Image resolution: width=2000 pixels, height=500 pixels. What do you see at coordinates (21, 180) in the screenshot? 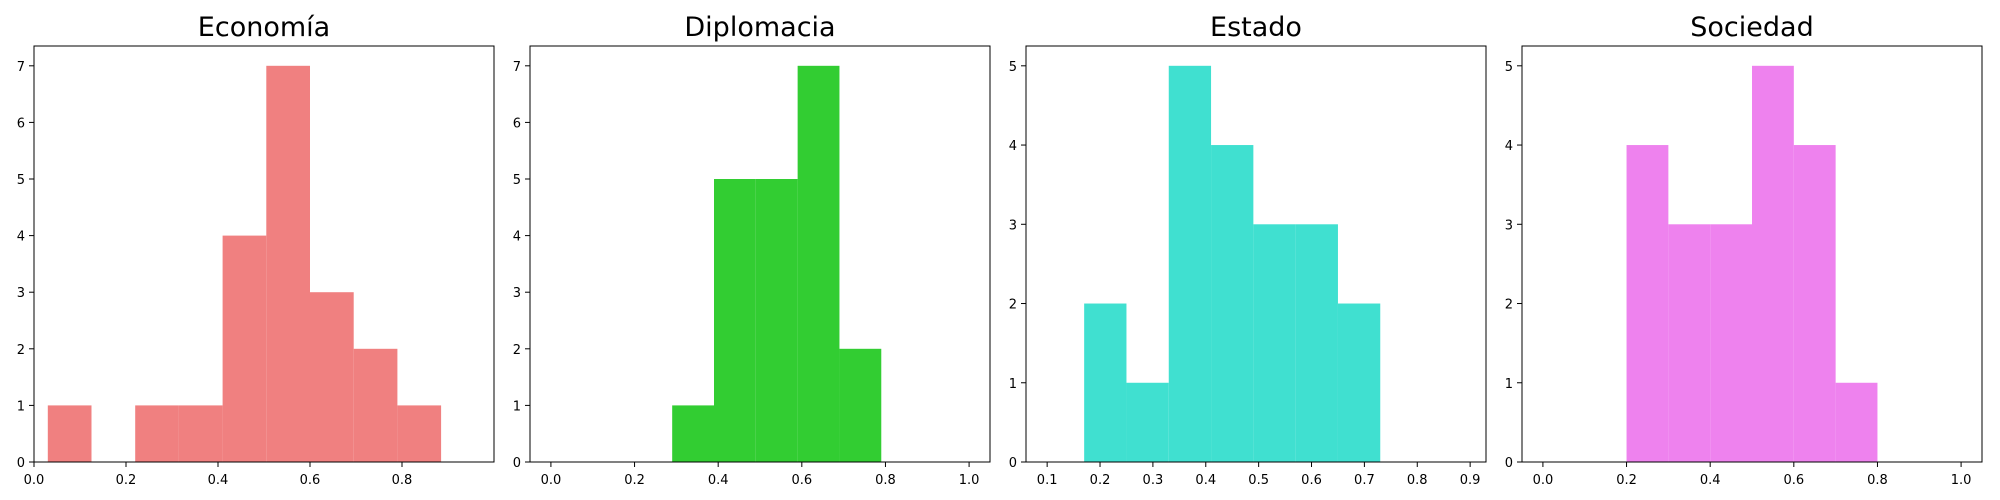
I see `panel-1-ytick-label-6: 5` at bounding box center [21, 180].